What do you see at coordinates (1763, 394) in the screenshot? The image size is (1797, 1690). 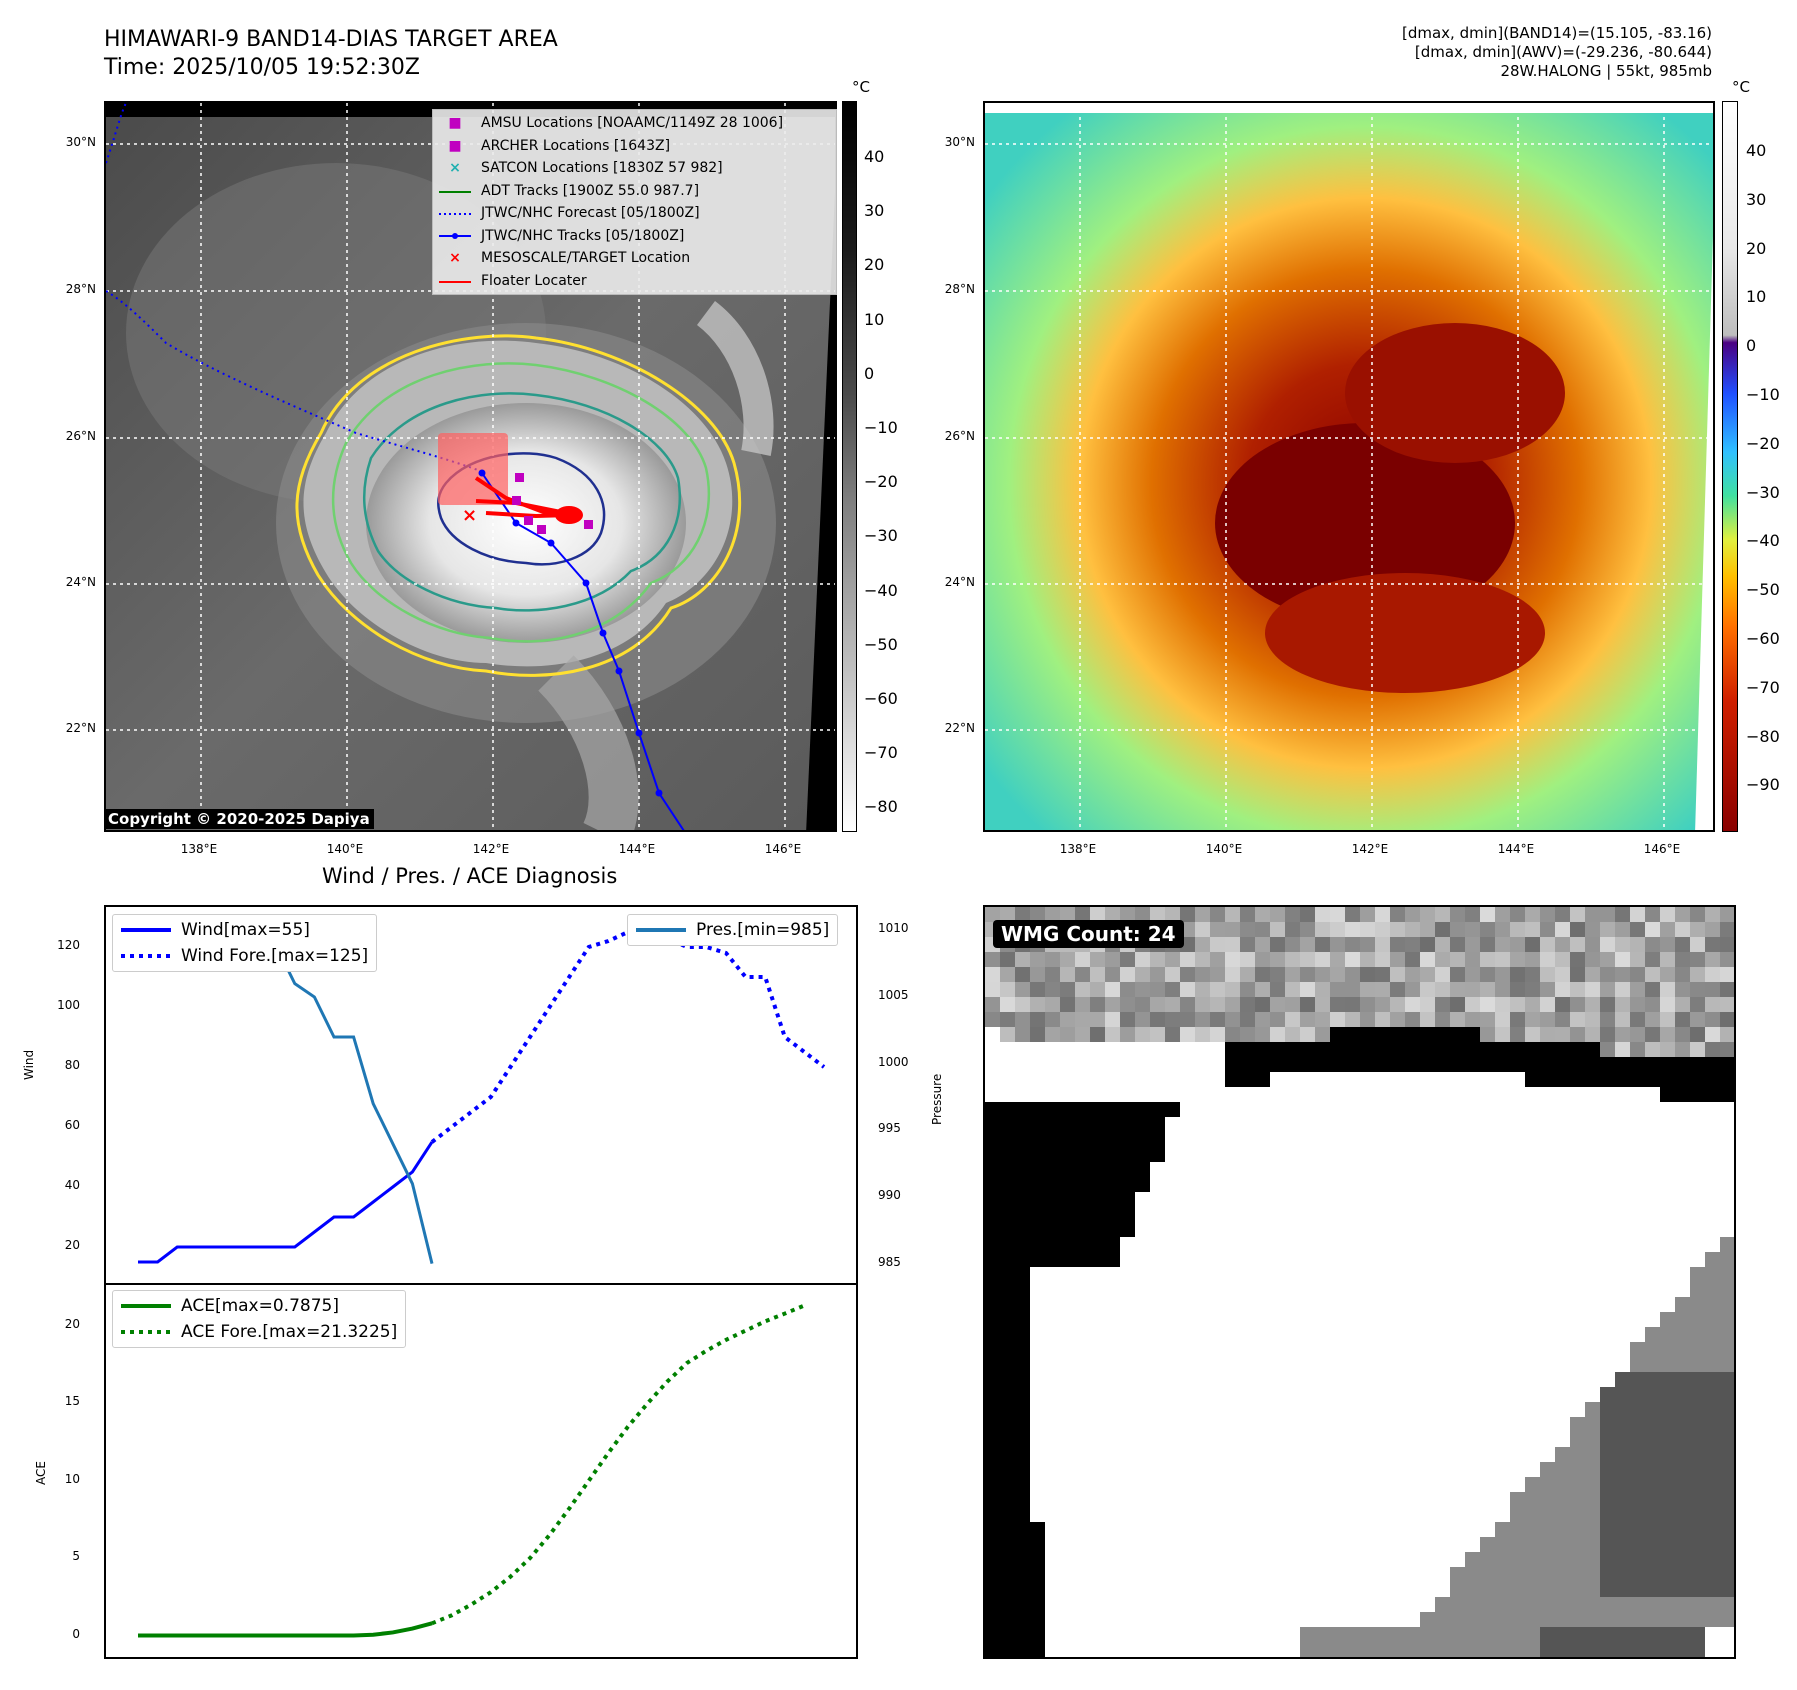 I see `colorbar-tick-label: −10` at bounding box center [1763, 394].